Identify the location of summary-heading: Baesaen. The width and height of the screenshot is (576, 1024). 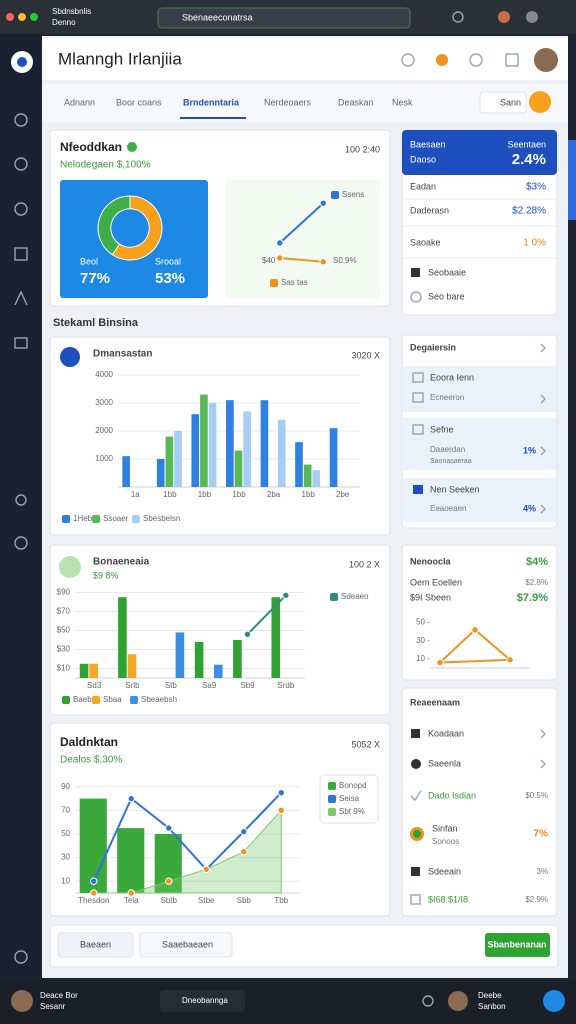
(428, 144).